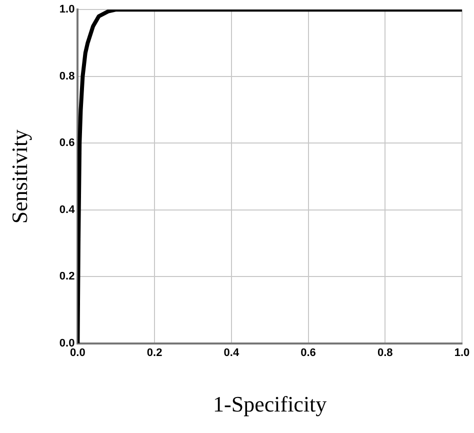 This screenshot has height=433, width=474. What do you see at coordinates (462, 353) in the screenshot?
I see `x-tick-label: 1.0` at bounding box center [462, 353].